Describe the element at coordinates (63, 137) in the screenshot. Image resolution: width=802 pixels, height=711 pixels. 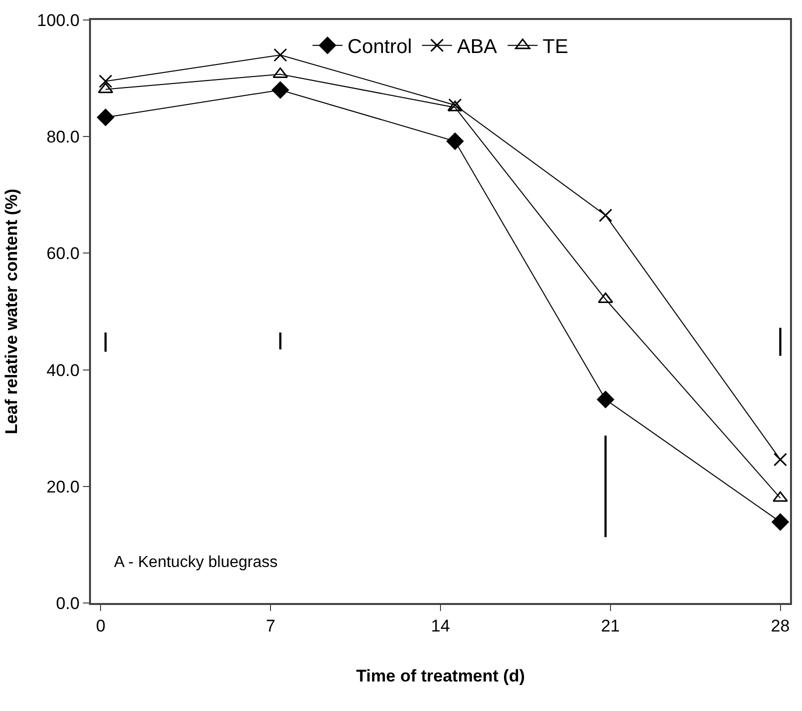
I see `y-tick-label: 80.0` at that location.